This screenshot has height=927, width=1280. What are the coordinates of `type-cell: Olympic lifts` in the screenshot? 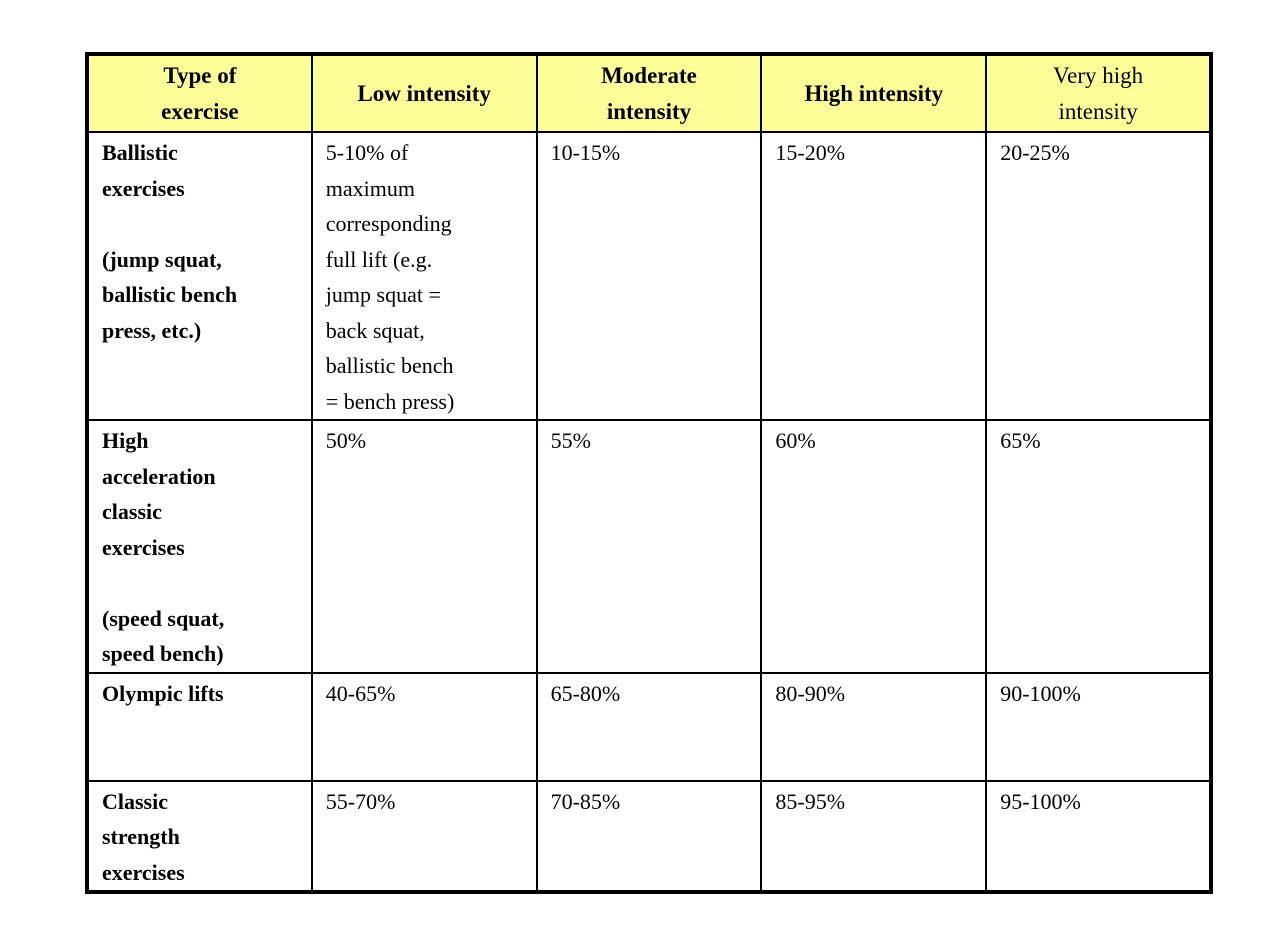 It's located at (199, 726).